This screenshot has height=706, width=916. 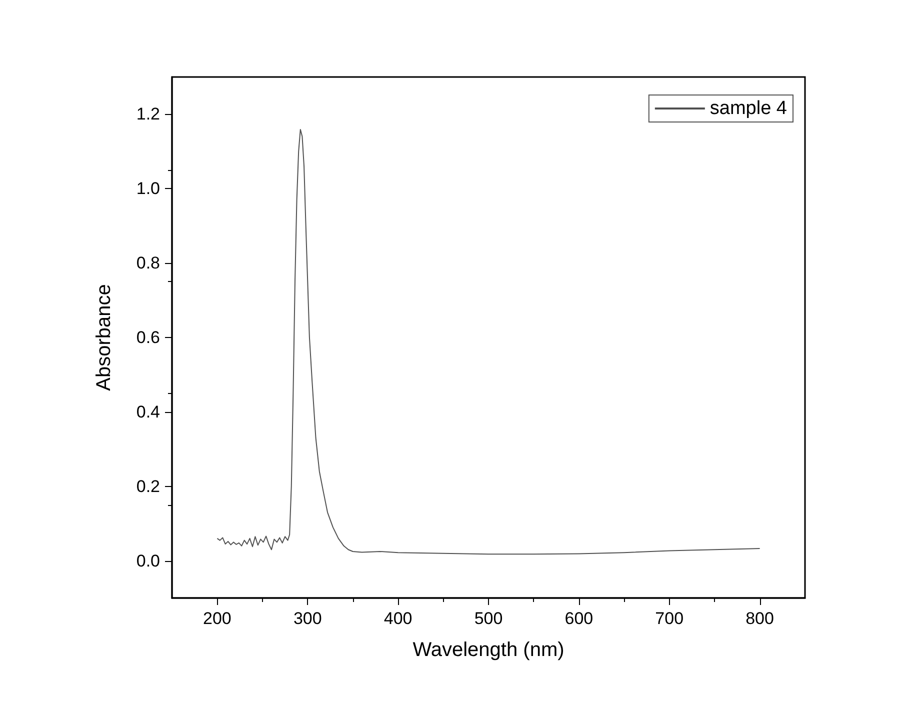 I want to click on y-tick-label: 0.2, so click(x=148, y=486).